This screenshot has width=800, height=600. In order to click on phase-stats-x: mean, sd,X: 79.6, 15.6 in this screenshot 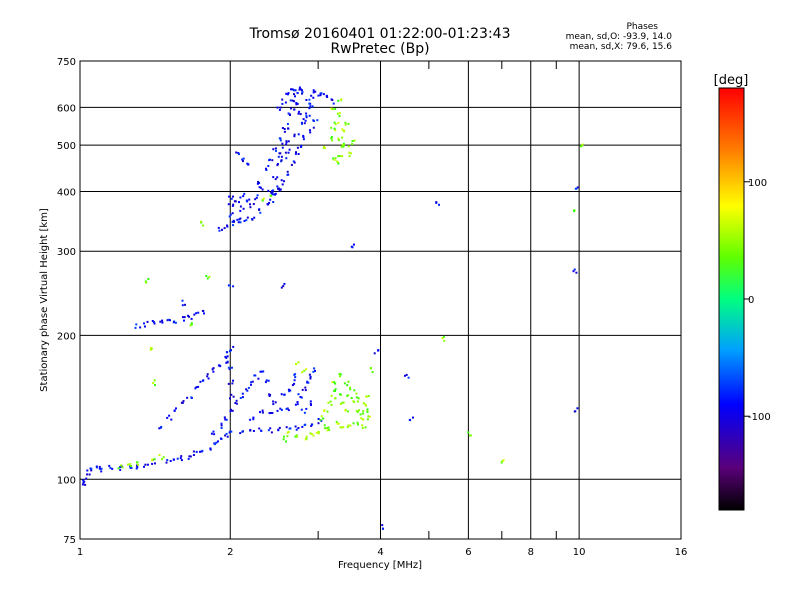, I will do `click(620, 47)`.